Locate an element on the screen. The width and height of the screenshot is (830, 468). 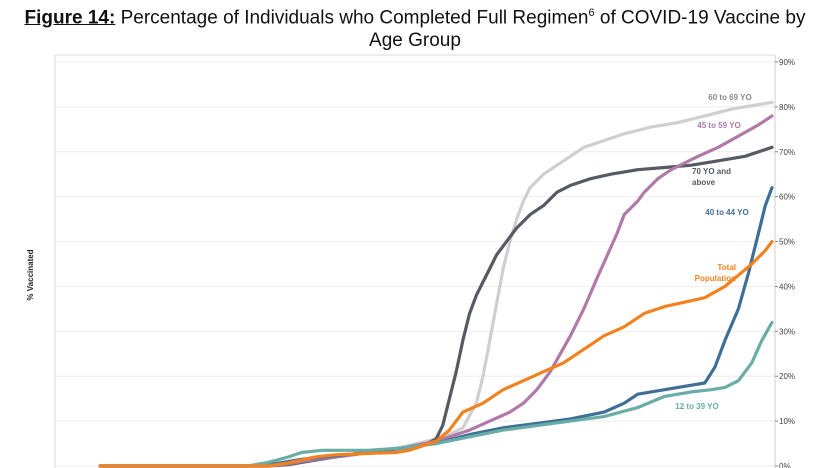
y-tick-label-0: 0% is located at coordinates (785, 465).